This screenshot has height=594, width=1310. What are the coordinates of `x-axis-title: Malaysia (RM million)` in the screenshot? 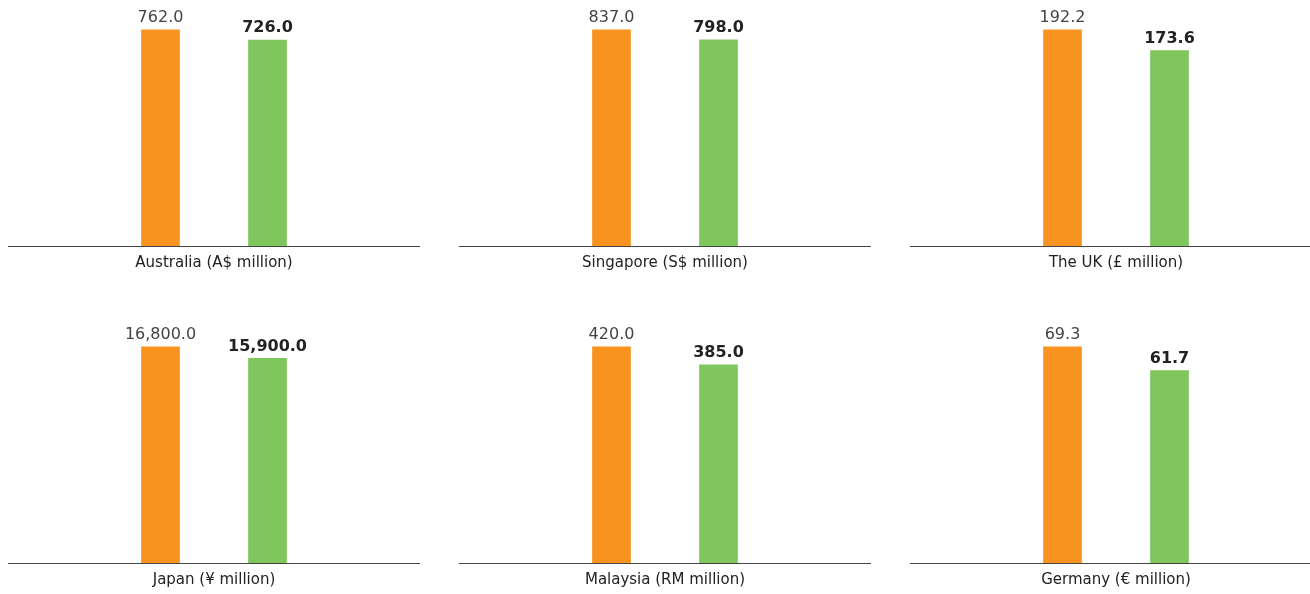 It's located at (665, 578).